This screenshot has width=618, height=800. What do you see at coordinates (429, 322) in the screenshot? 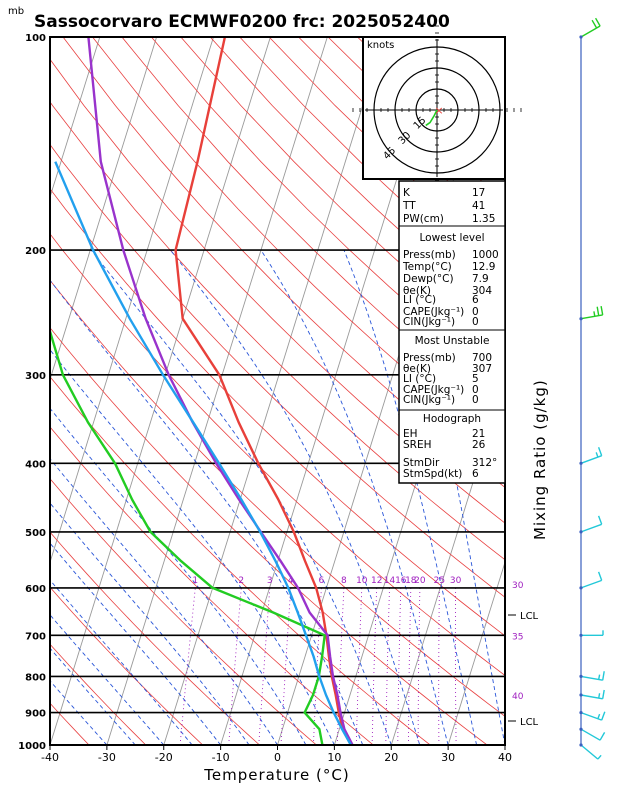
I see `ll-cin-label: CIN(Jkg⁻¹)` at bounding box center [429, 322].